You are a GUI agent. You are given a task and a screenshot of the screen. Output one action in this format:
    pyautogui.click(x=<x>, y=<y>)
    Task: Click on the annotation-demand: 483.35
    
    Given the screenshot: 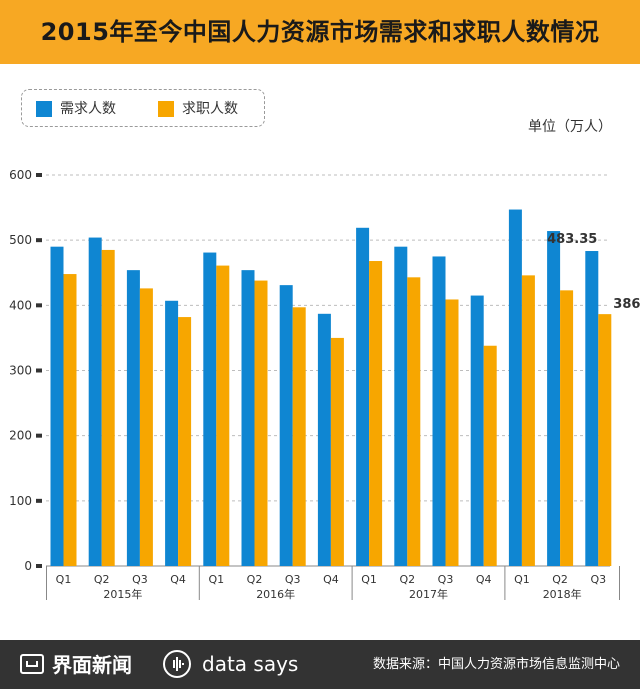 What is the action you would take?
    pyautogui.click(x=572, y=239)
    